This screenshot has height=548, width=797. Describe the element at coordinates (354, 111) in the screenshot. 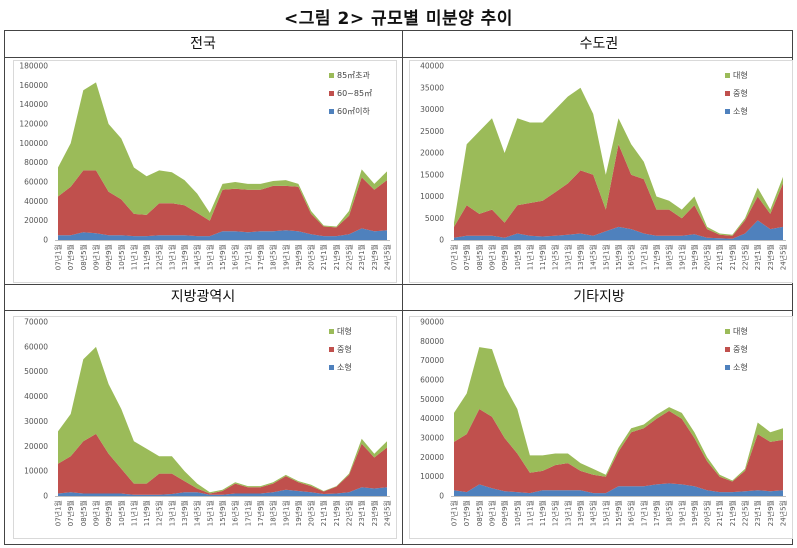

I see `legend-label-small: 60㎡이하` at that location.